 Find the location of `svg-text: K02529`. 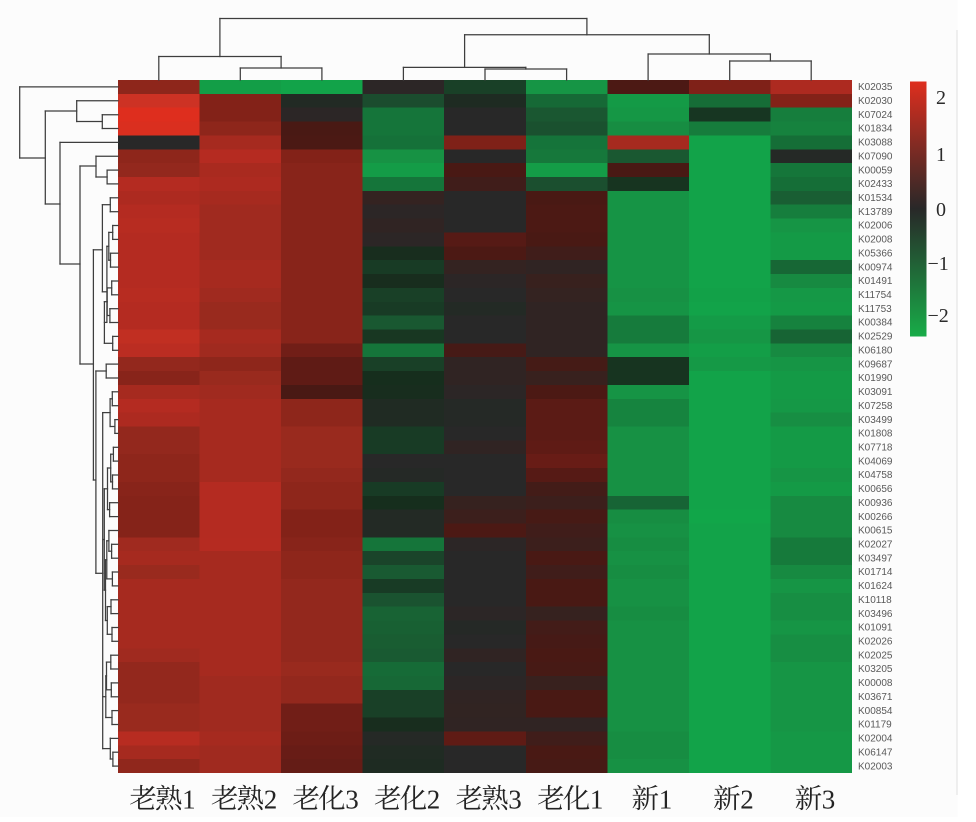

svg-text: K02529 is located at coordinates (875, 337).